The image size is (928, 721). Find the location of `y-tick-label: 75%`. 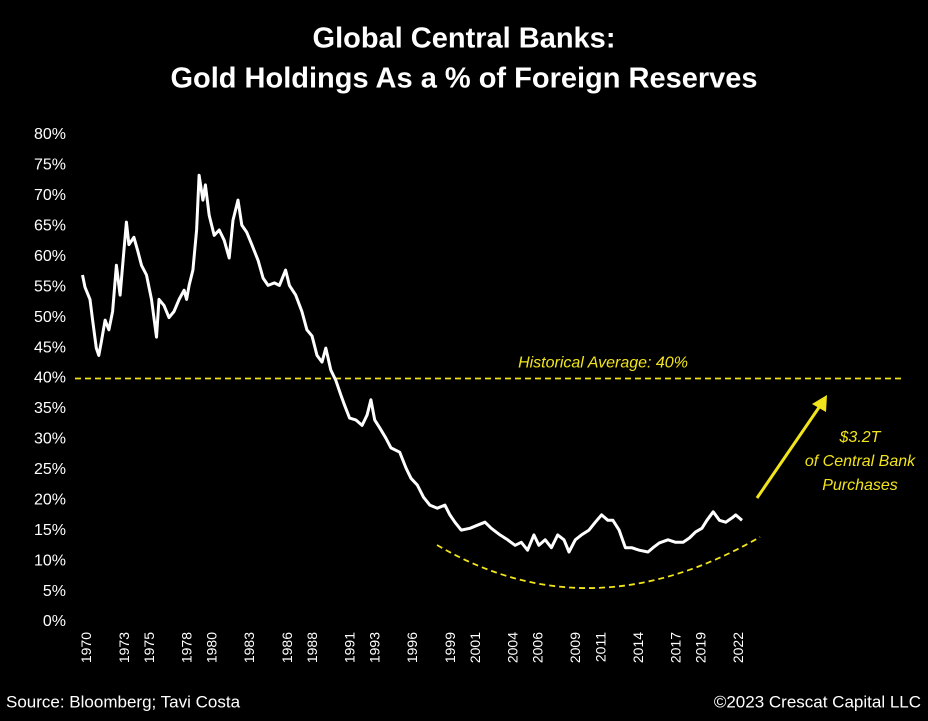

y-tick-label: 75% is located at coordinates (50, 165).